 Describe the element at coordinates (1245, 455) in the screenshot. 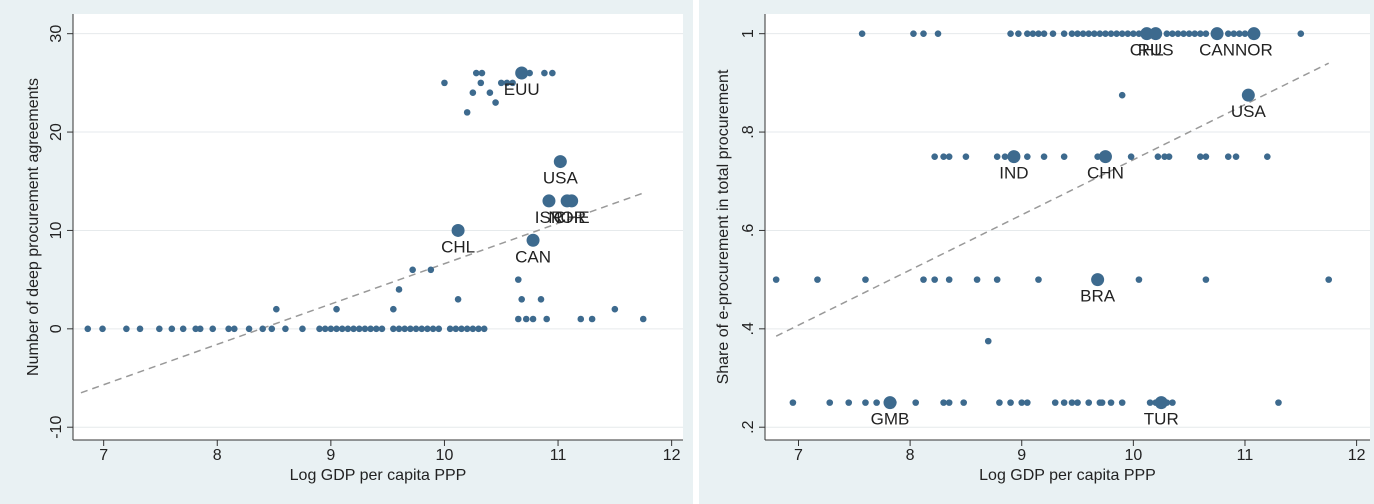

I see `x-tick-label: 11` at that location.